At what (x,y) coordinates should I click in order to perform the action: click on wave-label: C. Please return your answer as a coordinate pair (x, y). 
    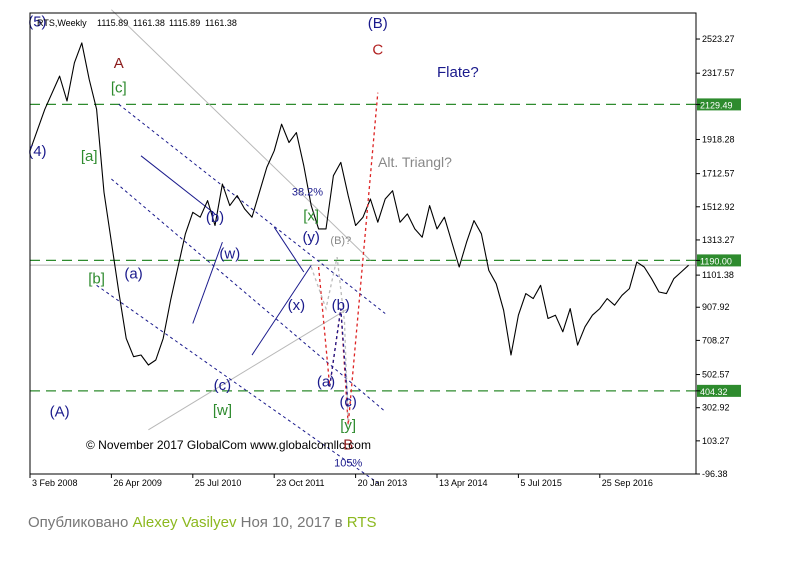
    Looking at the image, I should click on (377, 50).